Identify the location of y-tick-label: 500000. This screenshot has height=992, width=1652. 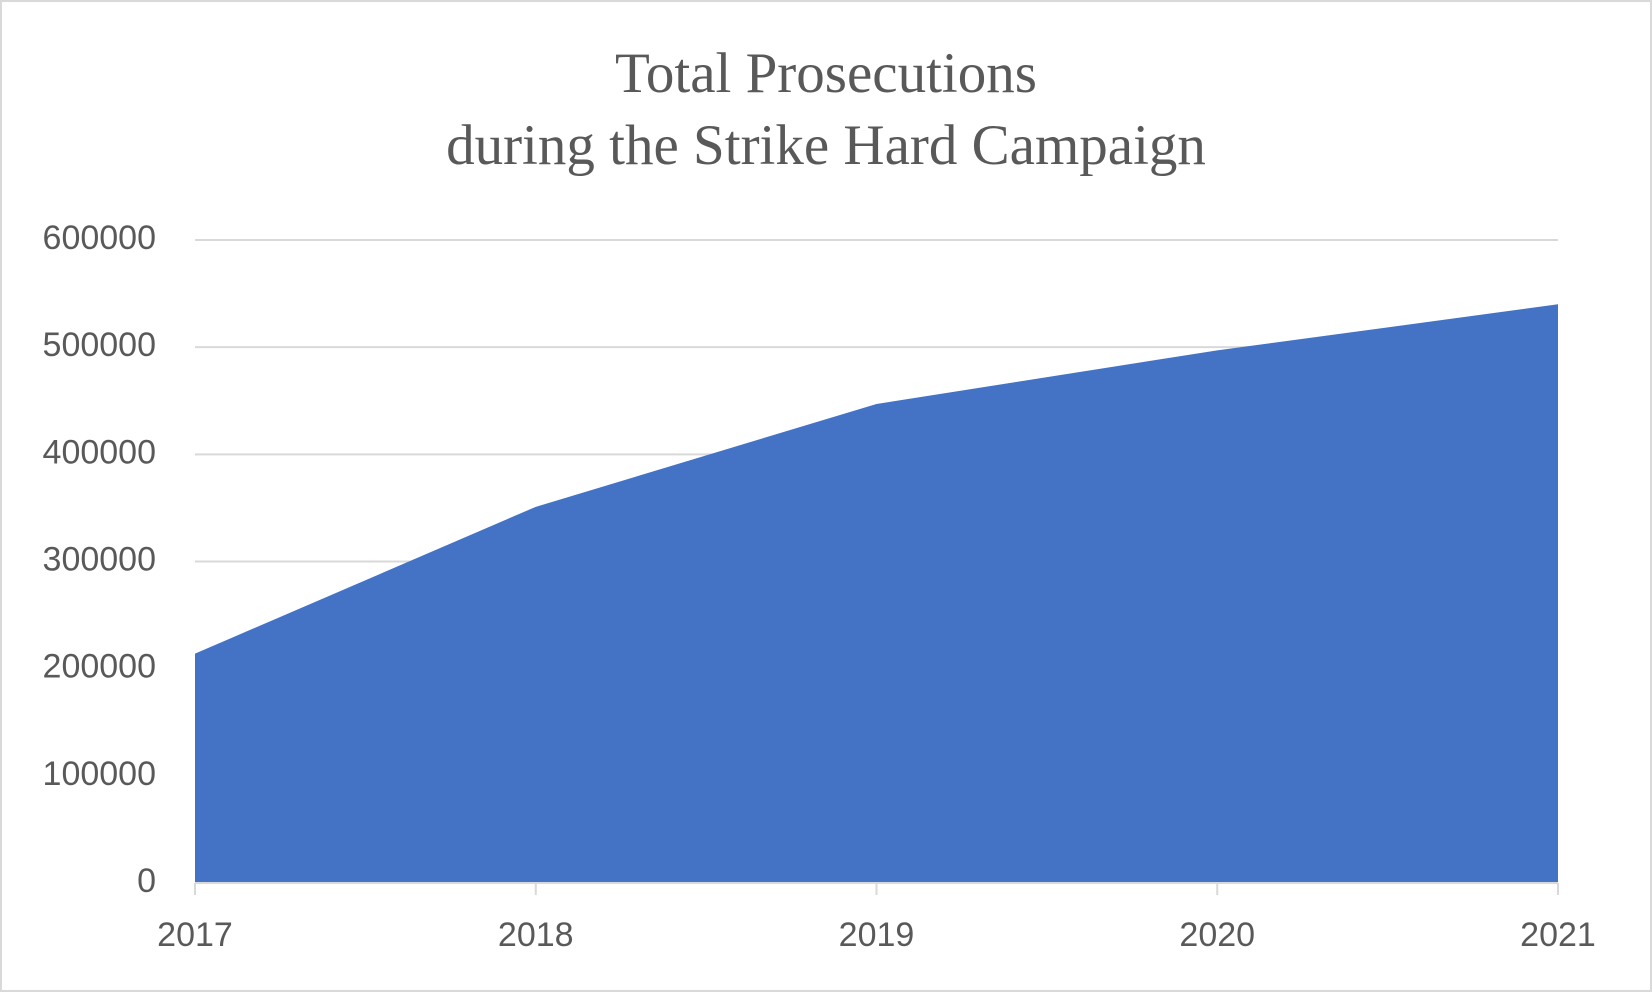
(99, 345).